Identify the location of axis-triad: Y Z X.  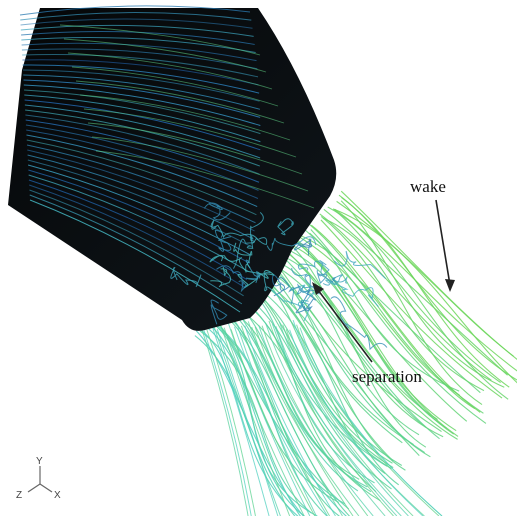
(38, 478).